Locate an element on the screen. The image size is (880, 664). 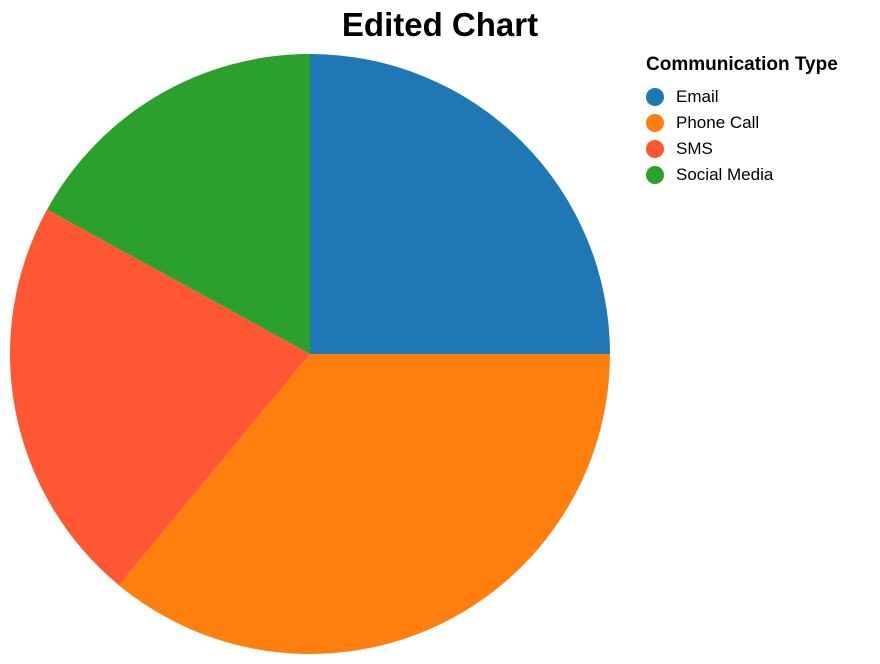
legend-item-social-media: Social Media is located at coordinates (742, 175).